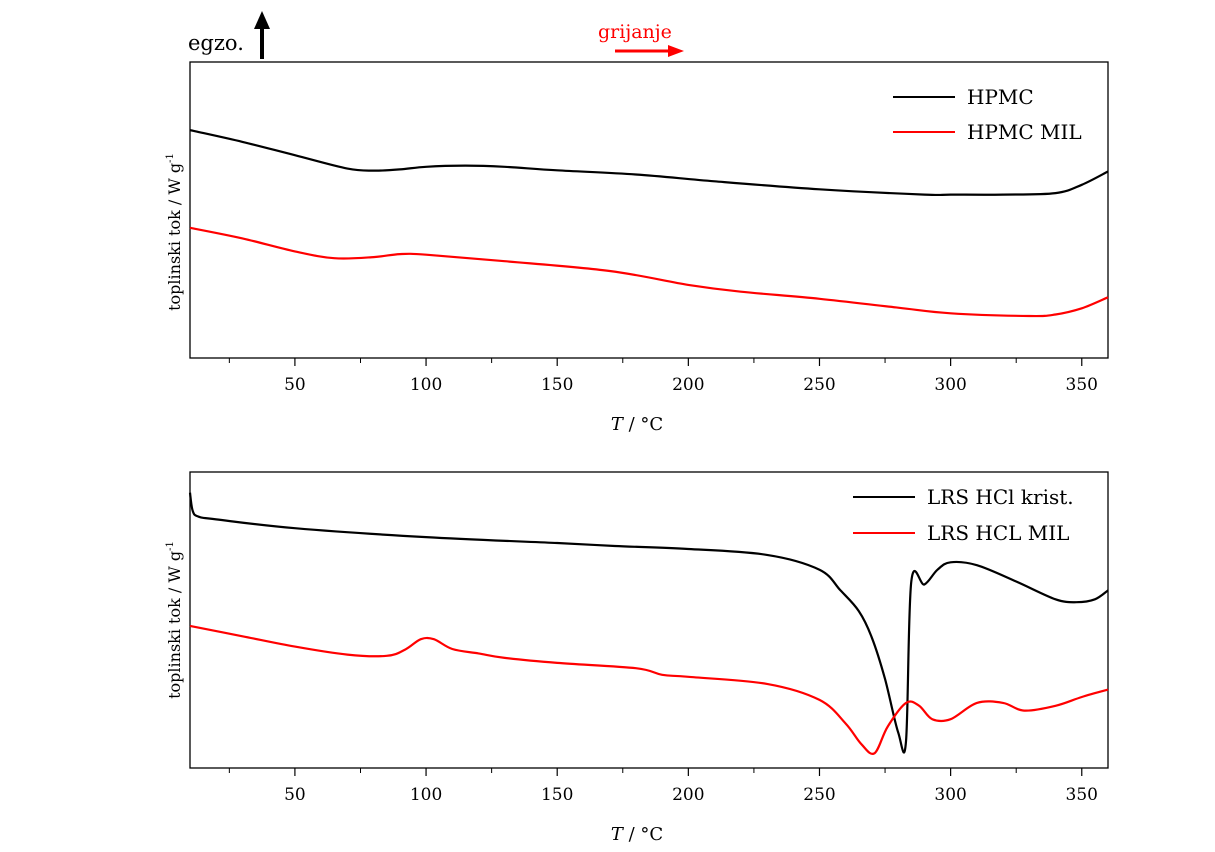  What do you see at coordinates (963, 515) in the screenshot?
I see `legend: LRS HCl krist. LRS HCL MIL` at bounding box center [963, 515].